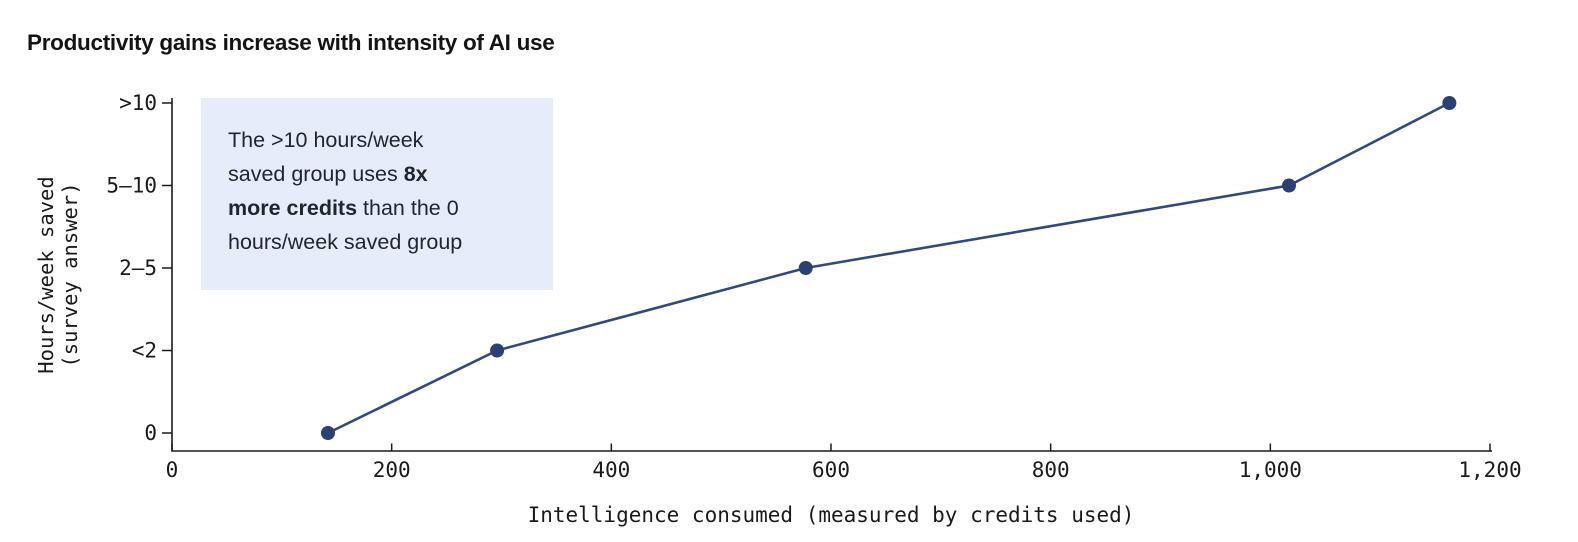 The image size is (1578, 542). What do you see at coordinates (408, 208) in the screenshot?
I see `annotation-text: than the 0` at bounding box center [408, 208].